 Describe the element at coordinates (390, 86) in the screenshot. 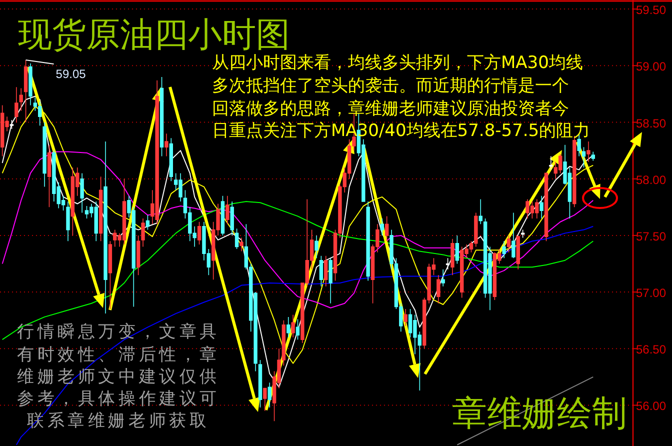

I see `annotation: 多次抵挡住了空头的袭击。而近期的行情是一个` at that location.